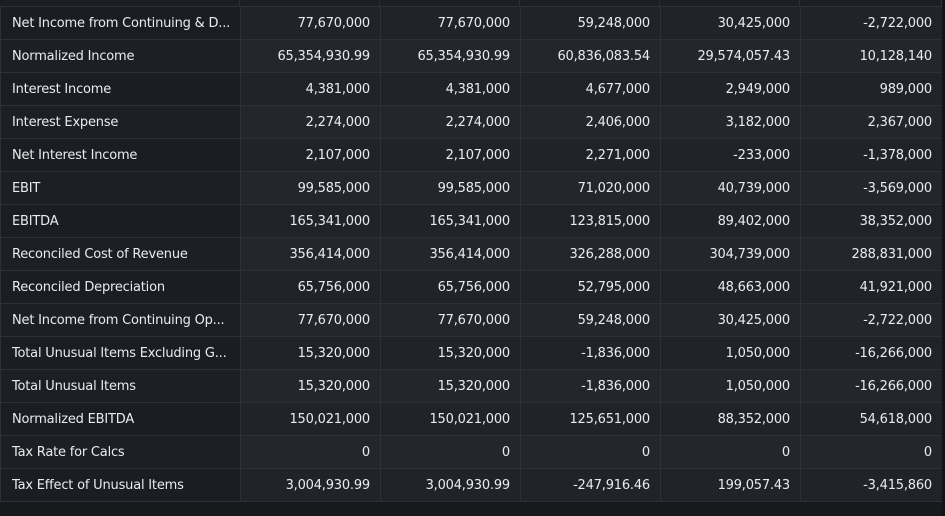 This screenshot has height=516, width=945. What do you see at coordinates (871, 188) in the screenshot?
I see `value-cell: -3,569,000` at bounding box center [871, 188].